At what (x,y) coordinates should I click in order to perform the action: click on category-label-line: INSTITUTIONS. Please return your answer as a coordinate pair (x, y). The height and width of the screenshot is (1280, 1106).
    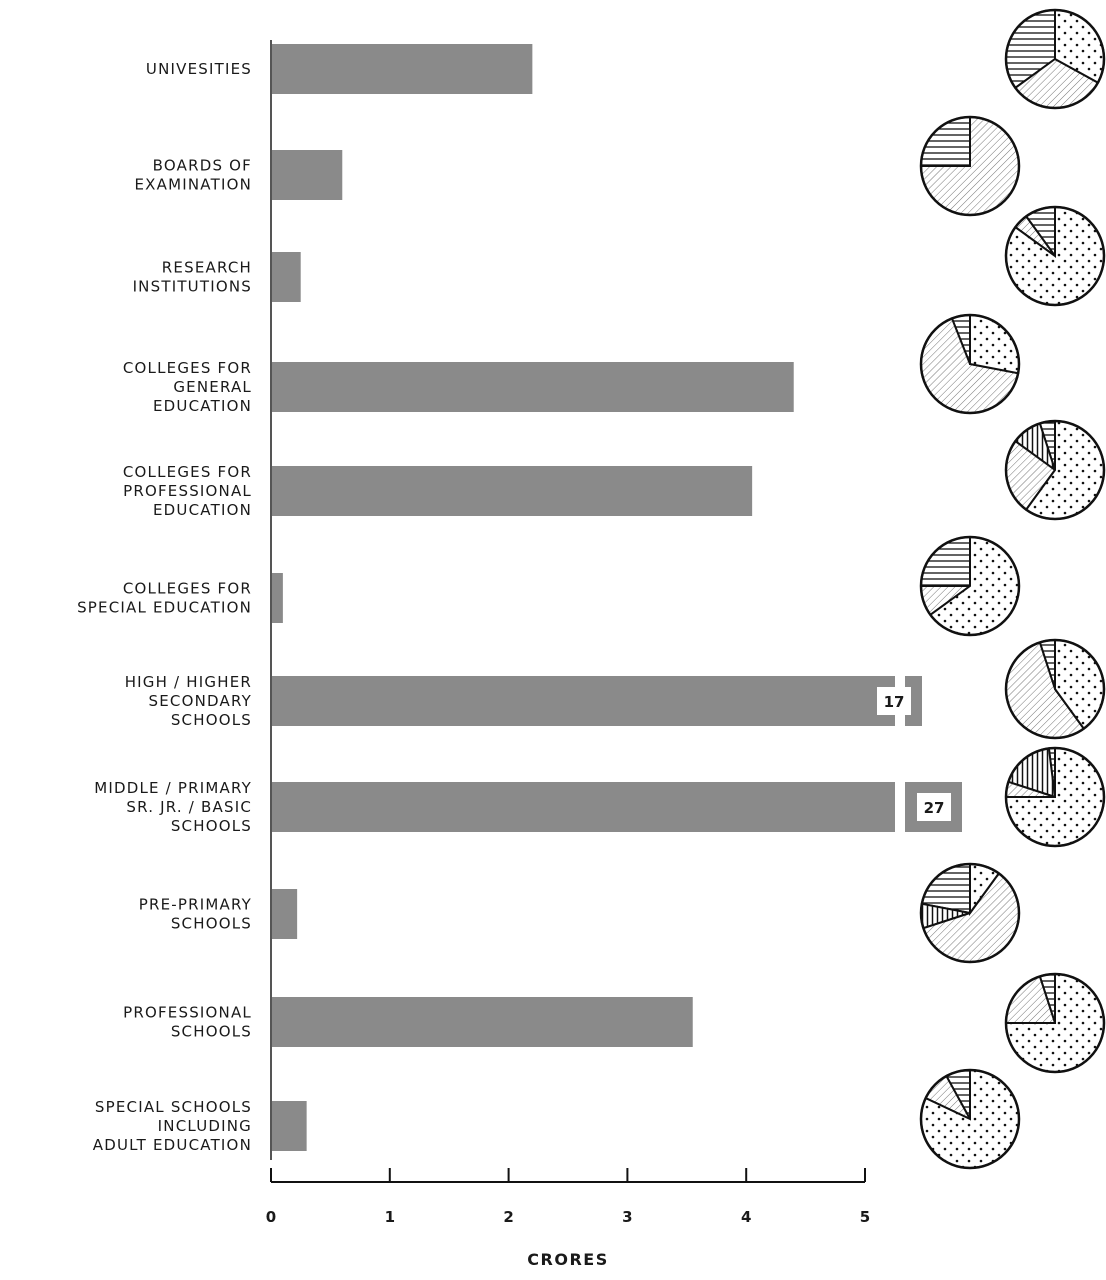
    Looking at the image, I should click on (192, 287).